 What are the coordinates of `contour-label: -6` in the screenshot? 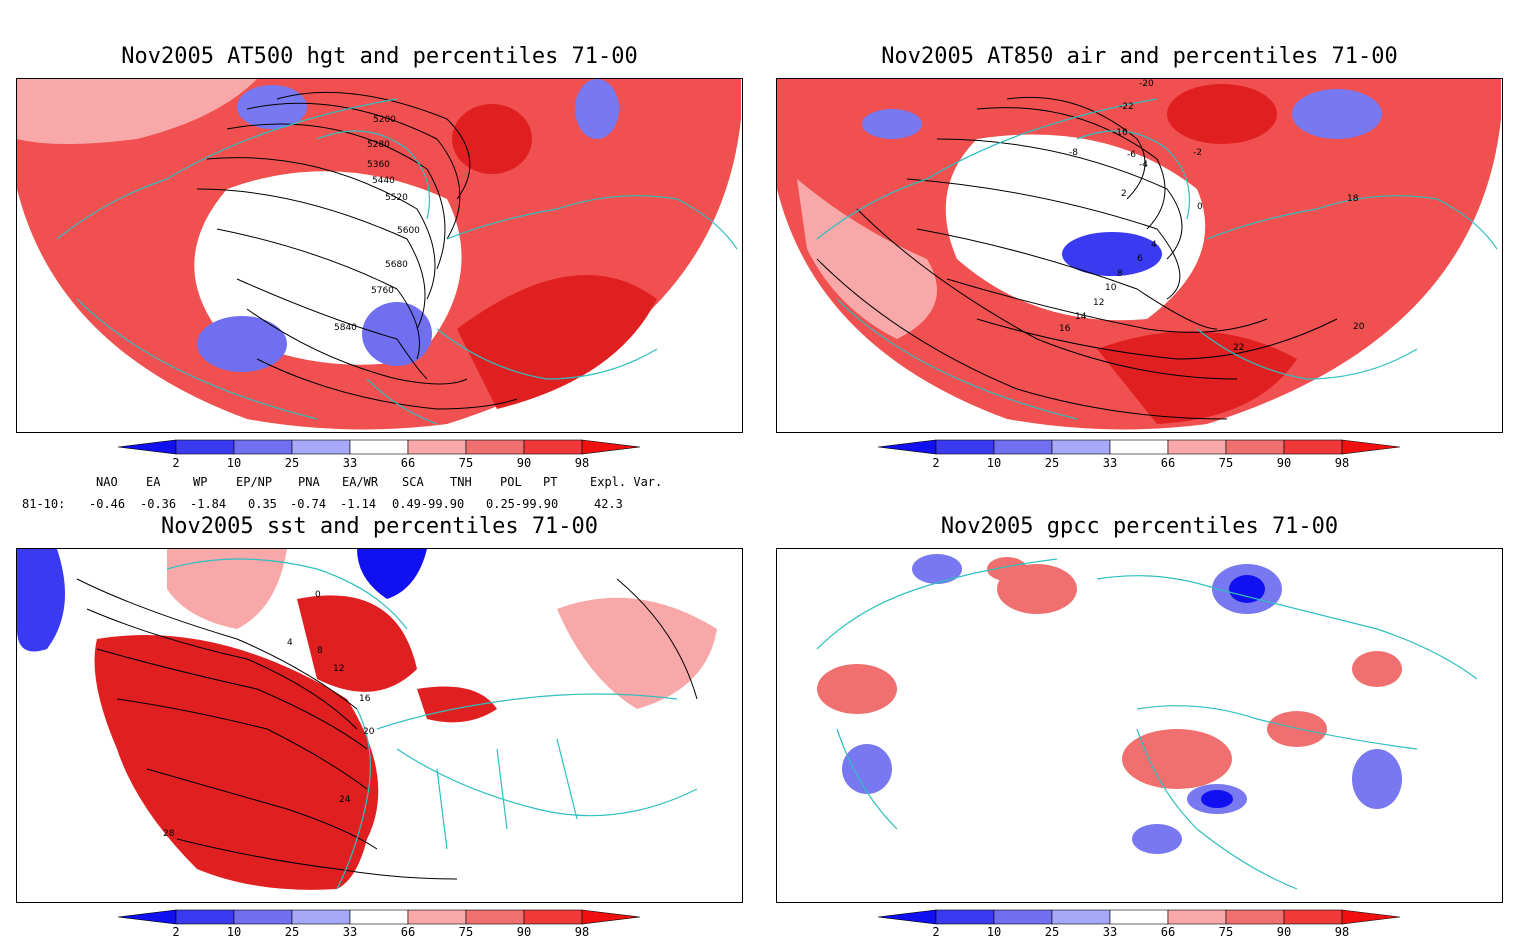 It's located at (1131, 155).